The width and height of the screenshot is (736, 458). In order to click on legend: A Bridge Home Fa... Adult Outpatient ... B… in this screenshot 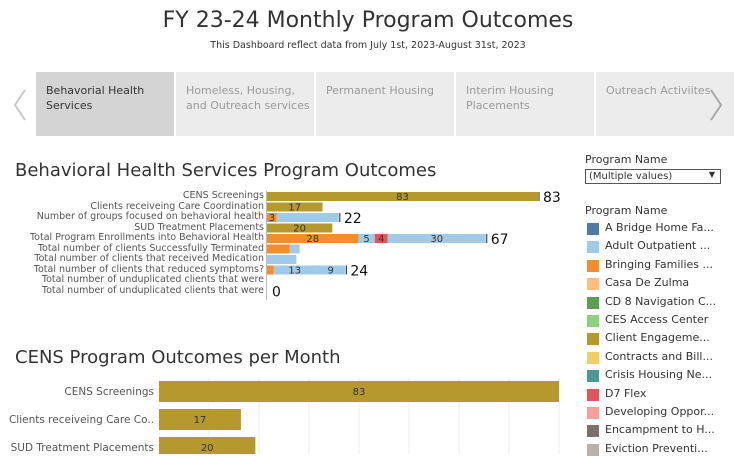, I will do `click(657, 338)`.